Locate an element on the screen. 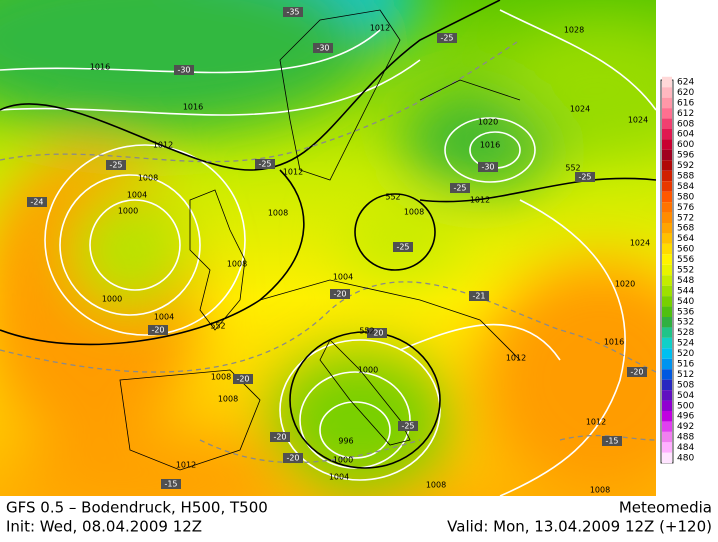  legend-label: 496 is located at coordinates (685, 417).